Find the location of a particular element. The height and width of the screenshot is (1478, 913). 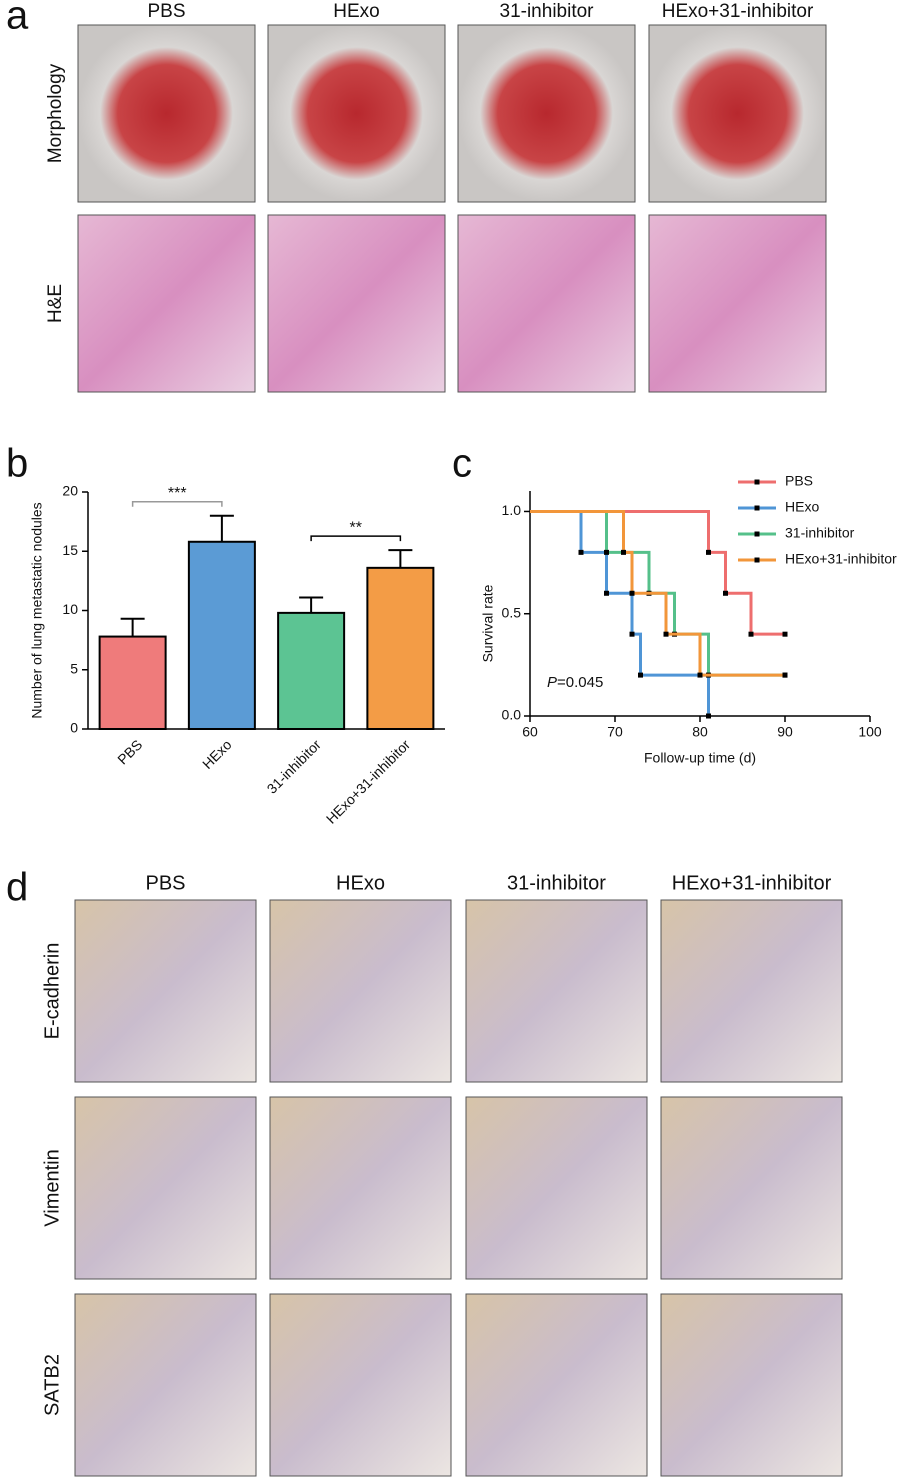

x-tick-label: 70 is located at coordinates (615, 732).